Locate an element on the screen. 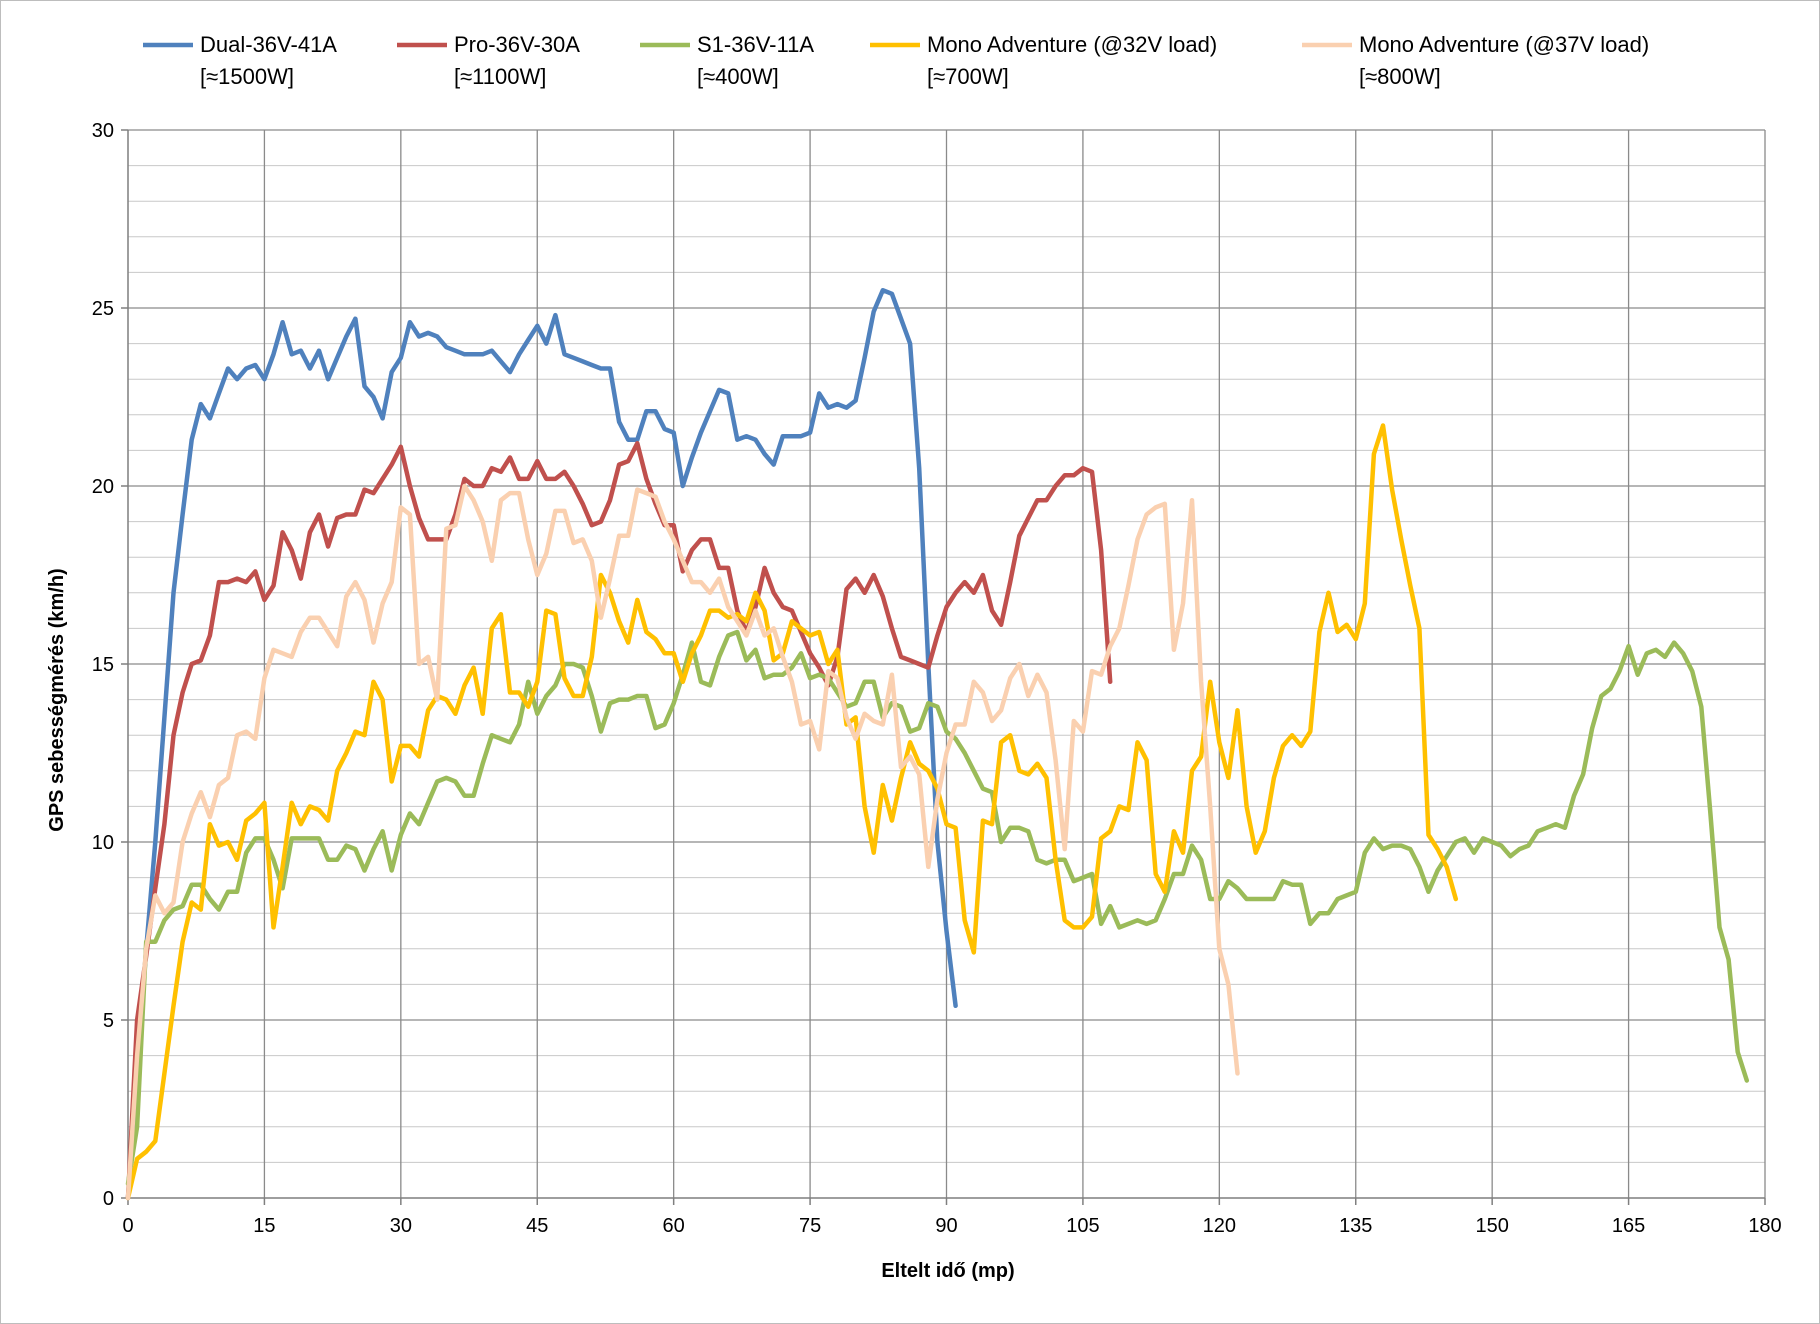 This screenshot has width=1820, height=1324. y-tick-label: 20 is located at coordinates (103, 487).